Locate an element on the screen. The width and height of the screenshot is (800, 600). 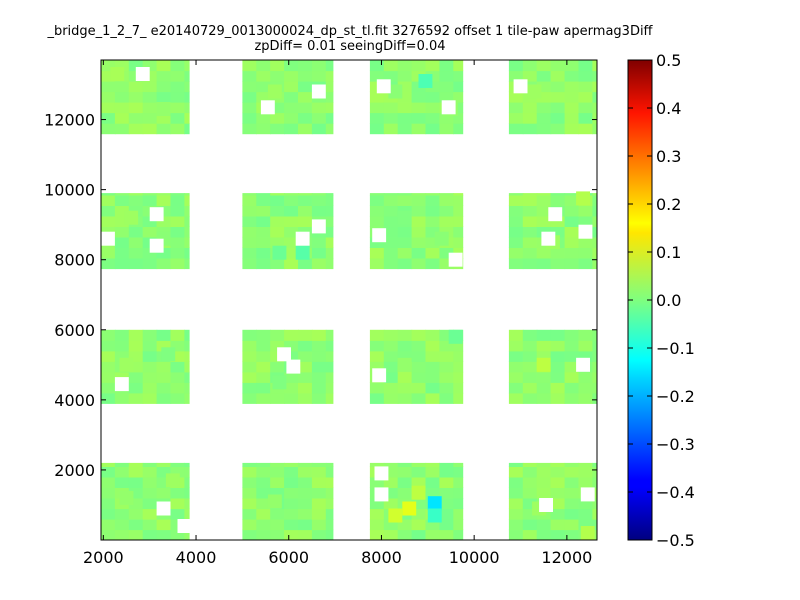
colorbar-tick-label: 0.4 is located at coordinates (668, 108).